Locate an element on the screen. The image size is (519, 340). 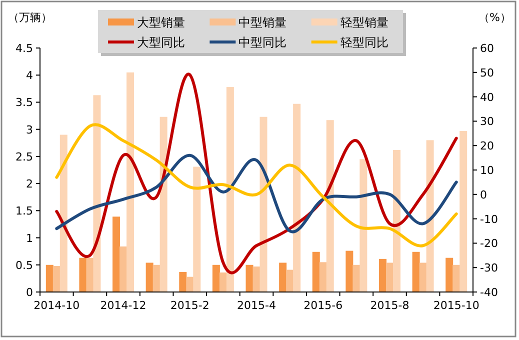
y-tick-label: 3.5 is located at coordinates (24, 103).